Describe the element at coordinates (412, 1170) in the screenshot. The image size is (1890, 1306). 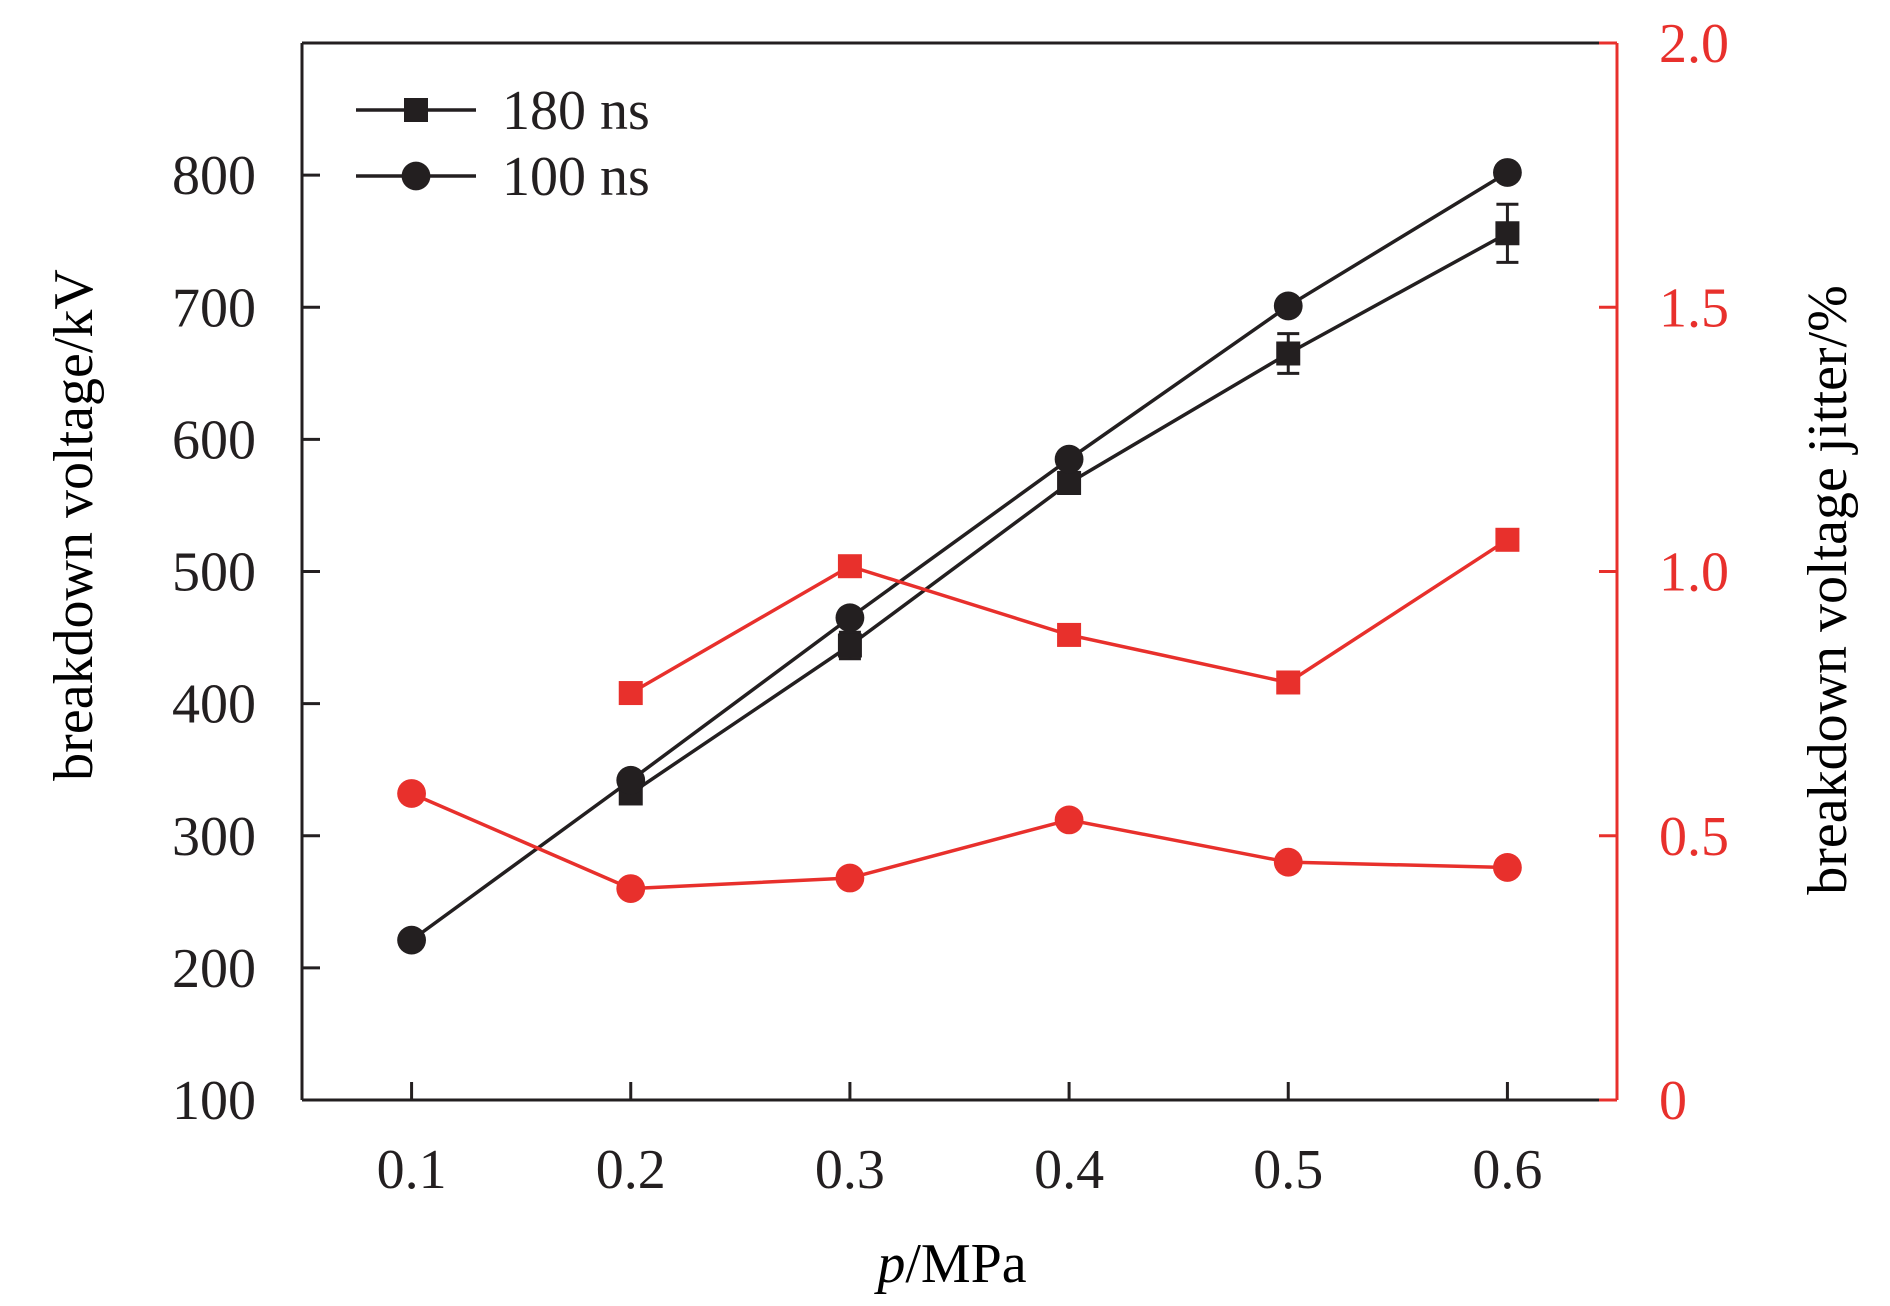
I see `x-tick-label: 0.1` at that location.